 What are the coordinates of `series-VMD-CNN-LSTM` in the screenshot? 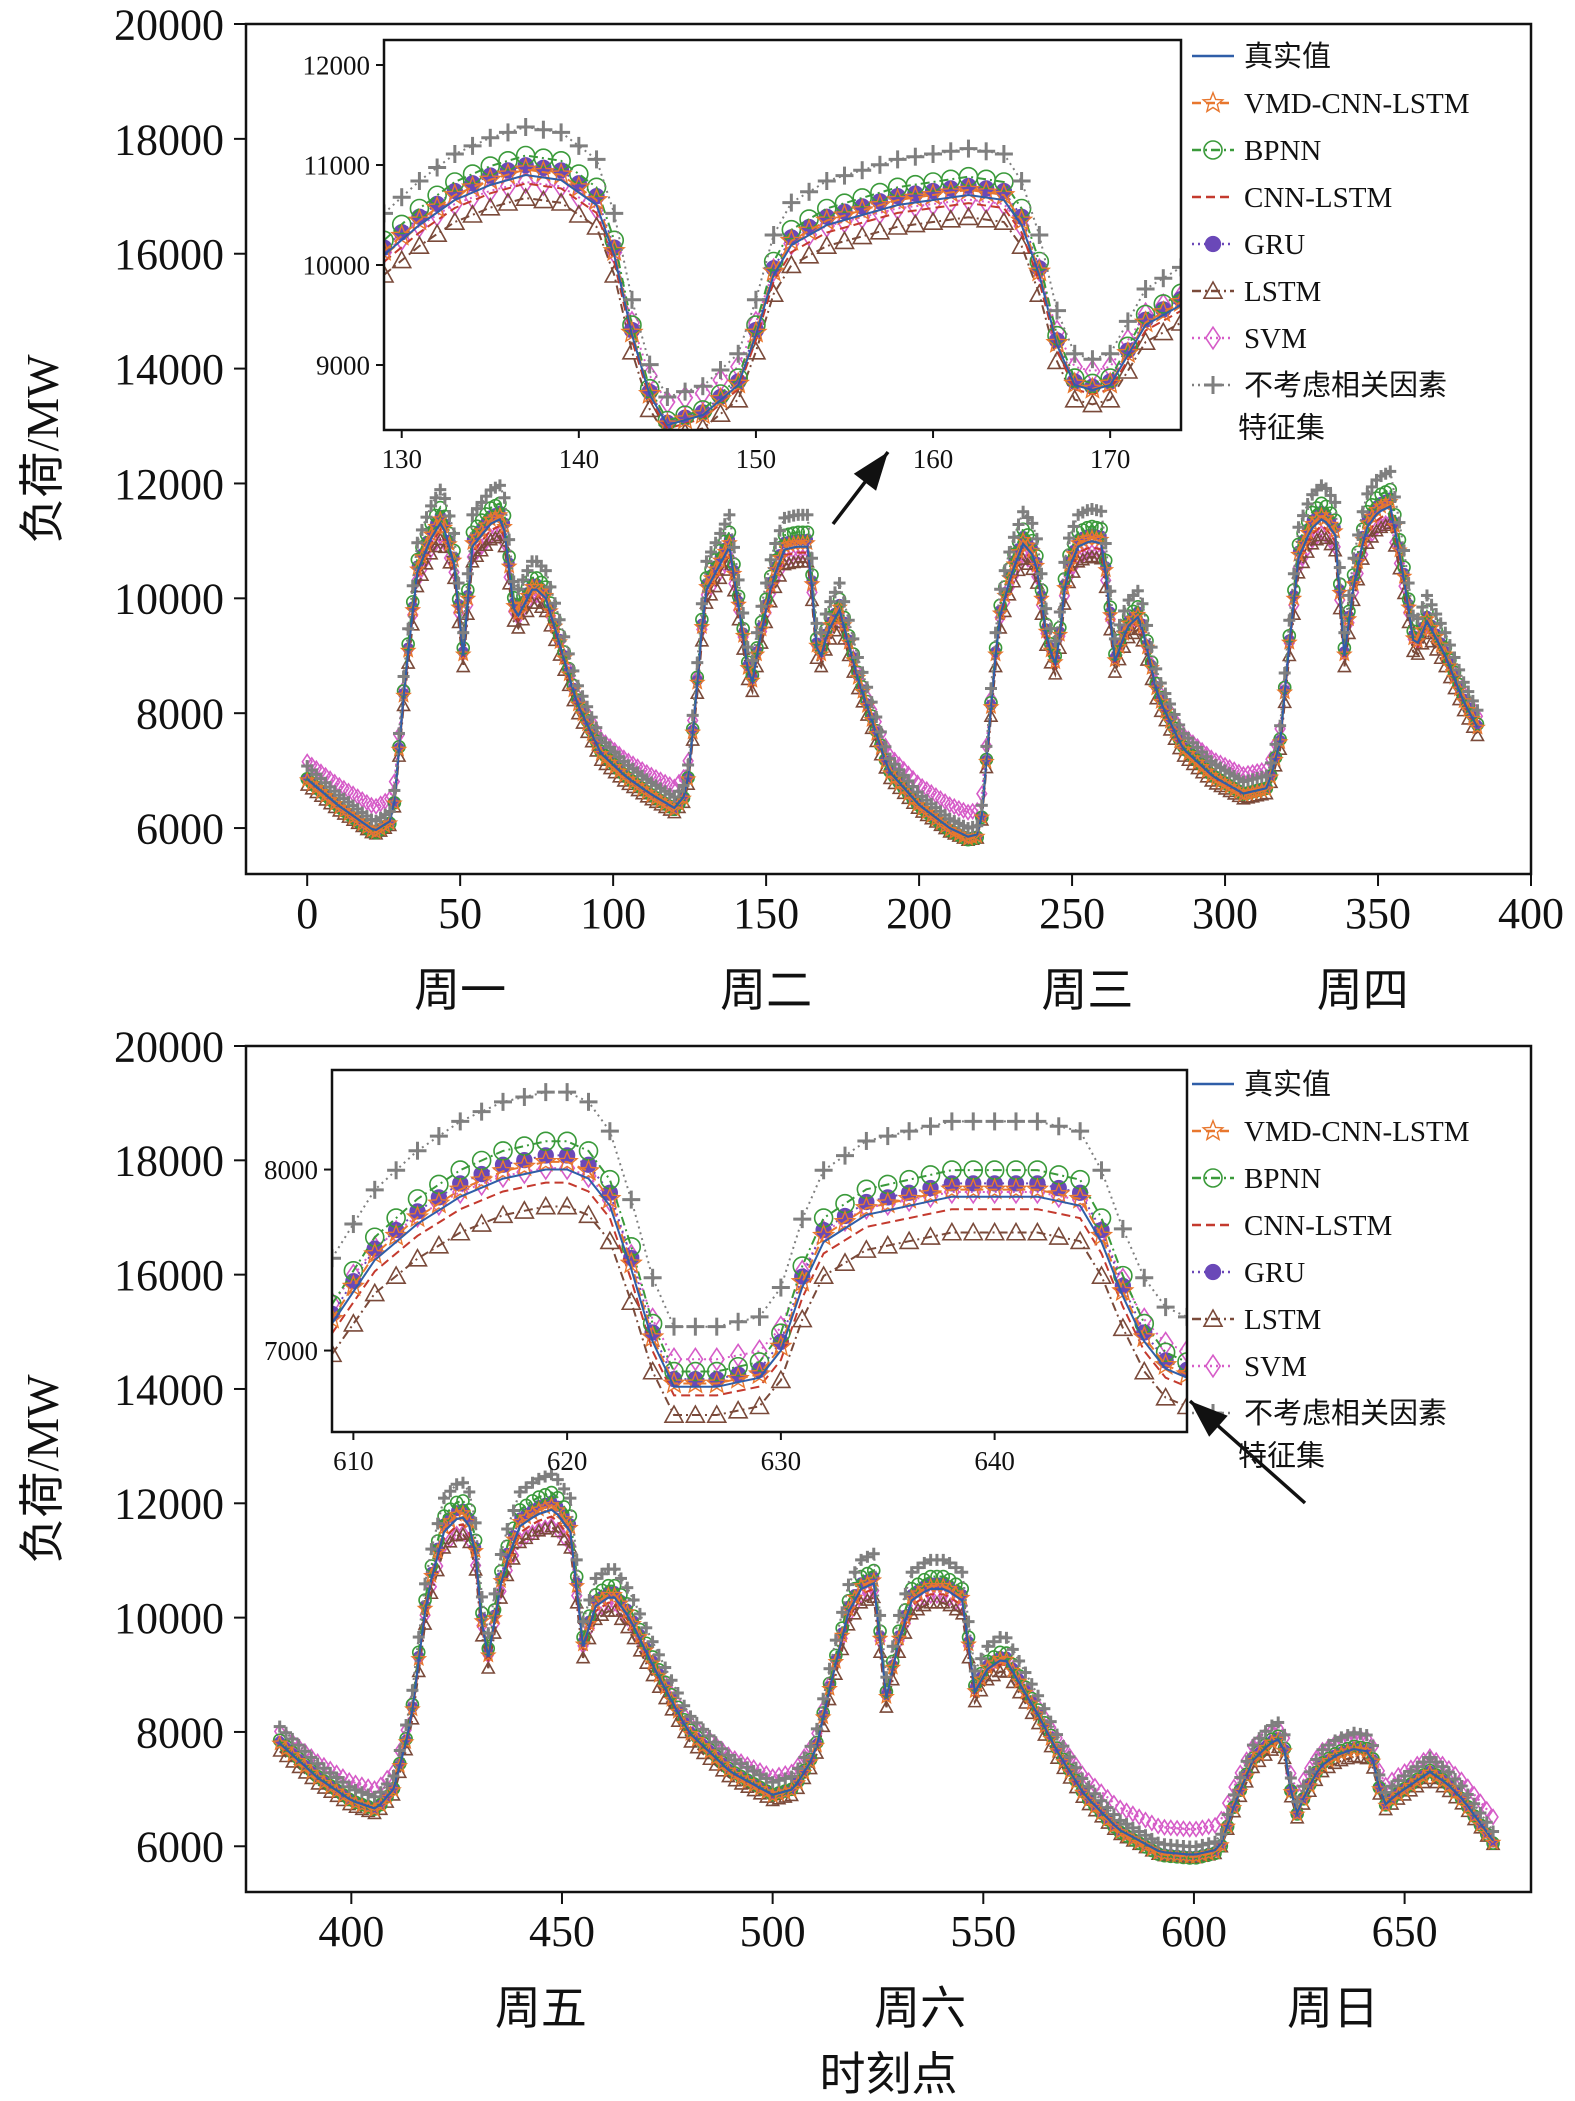 It's located at (759, 1271).